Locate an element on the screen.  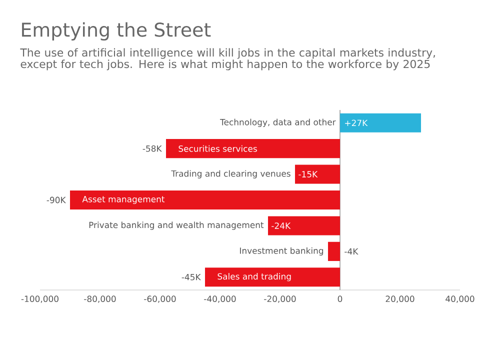
data-label: -4K is located at coordinates (351, 251).